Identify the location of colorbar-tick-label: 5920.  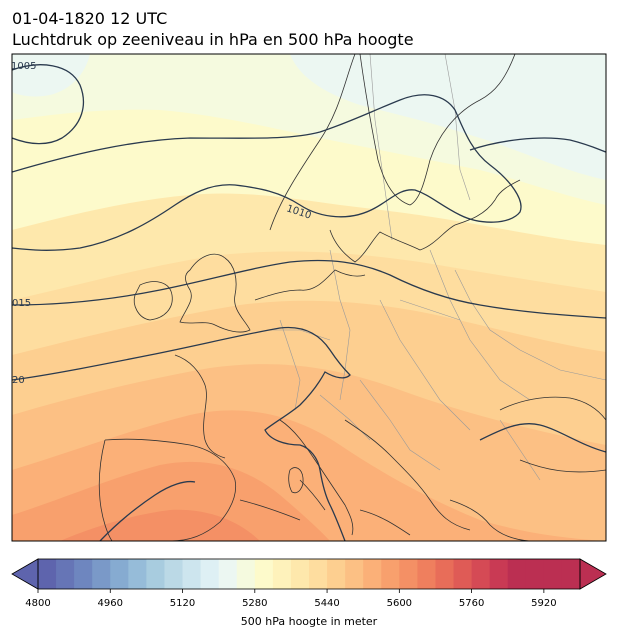
(544, 603).